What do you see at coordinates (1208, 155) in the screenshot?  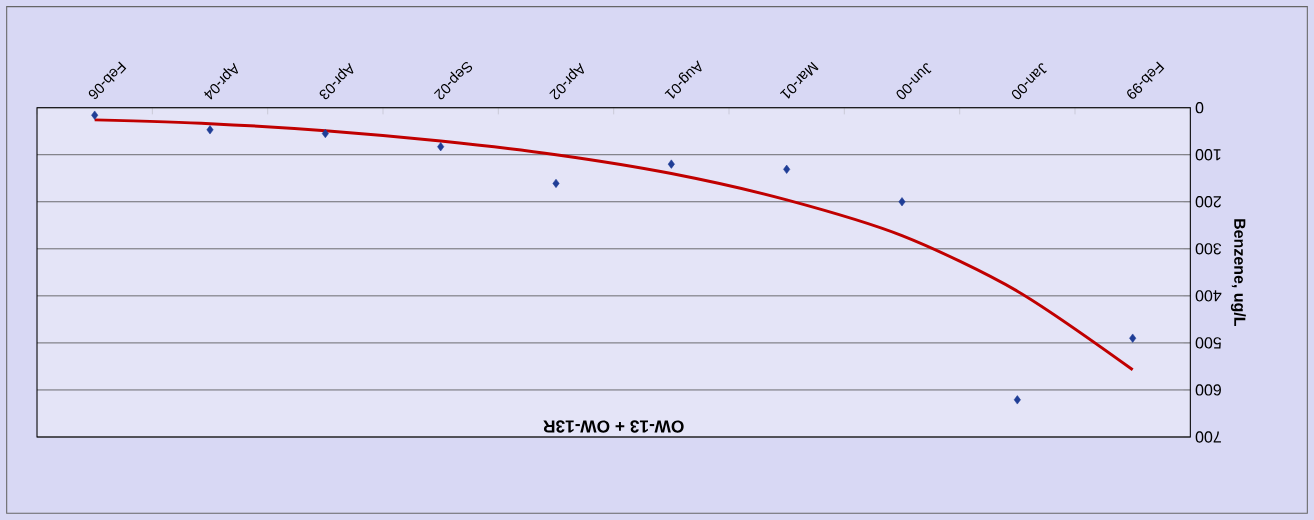 I see `y-tick-label: 100` at bounding box center [1208, 155].